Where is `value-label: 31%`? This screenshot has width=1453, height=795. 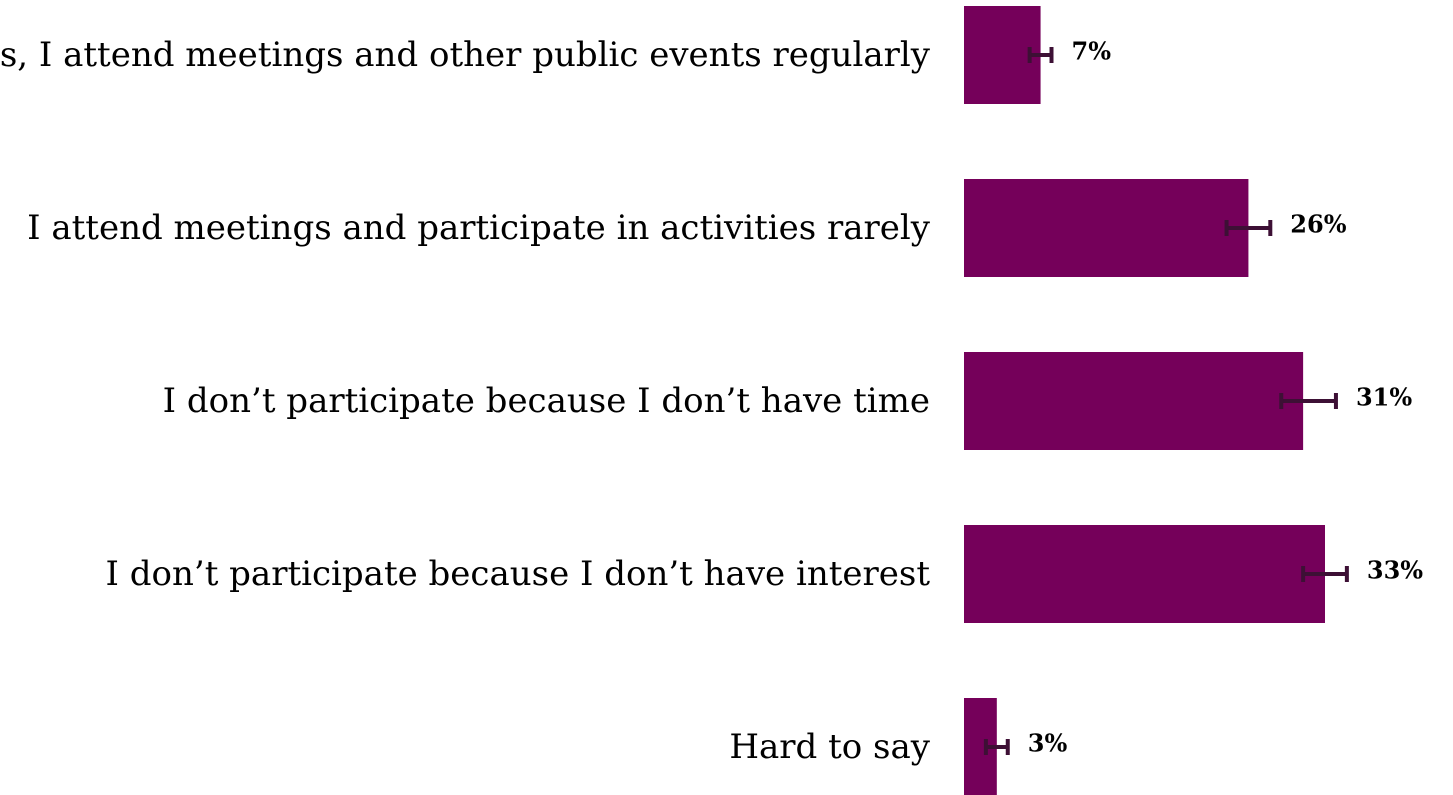 value-label: 31% is located at coordinates (1384, 397).